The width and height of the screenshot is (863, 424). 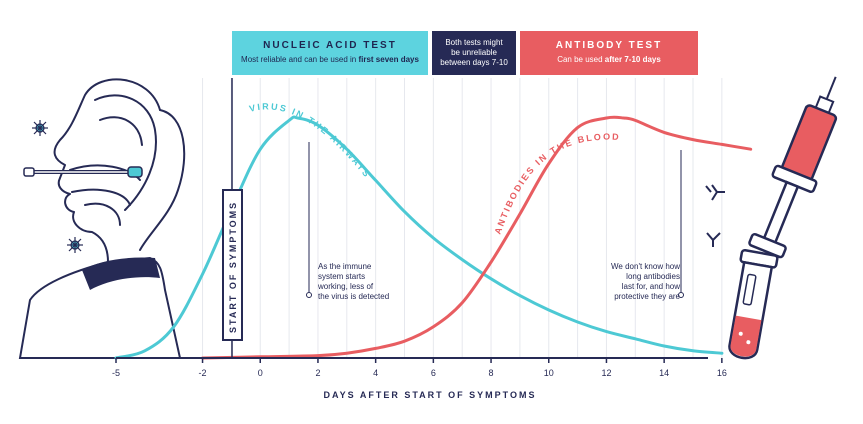 What do you see at coordinates (121, 273) in the screenshot?
I see `collar` at bounding box center [121, 273].